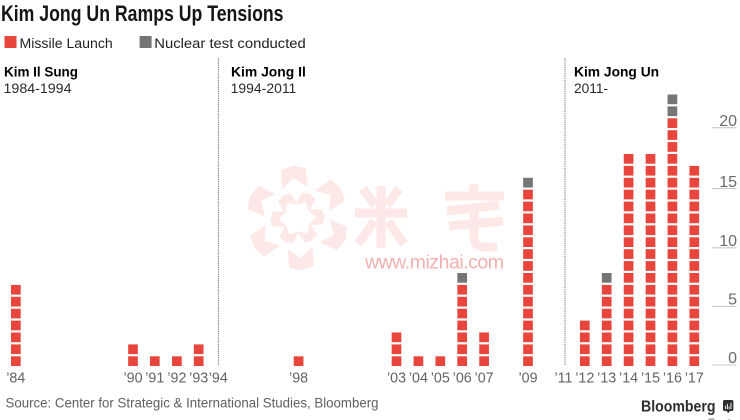 The height and width of the screenshot is (420, 740). What do you see at coordinates (728, 121) in the screenshot?
I see `svg-text: 20` at bounding box center [728, 121].